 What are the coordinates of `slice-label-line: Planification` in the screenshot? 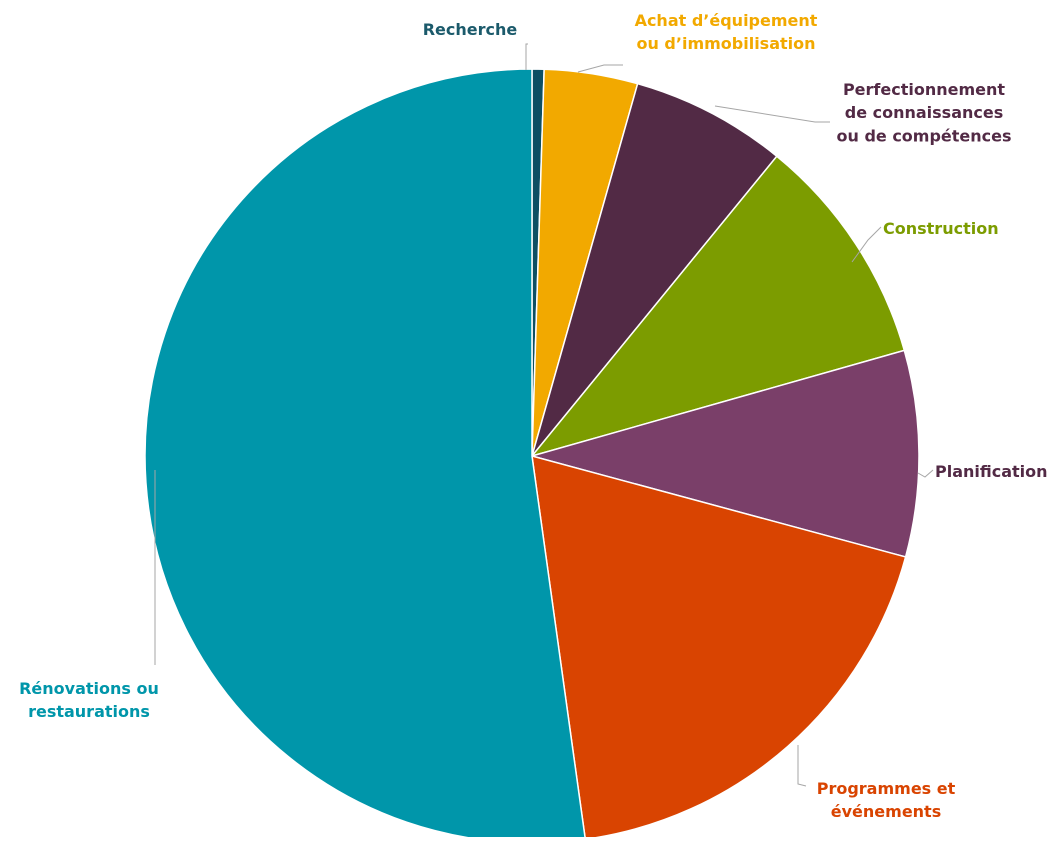 It's located at (991, 471).